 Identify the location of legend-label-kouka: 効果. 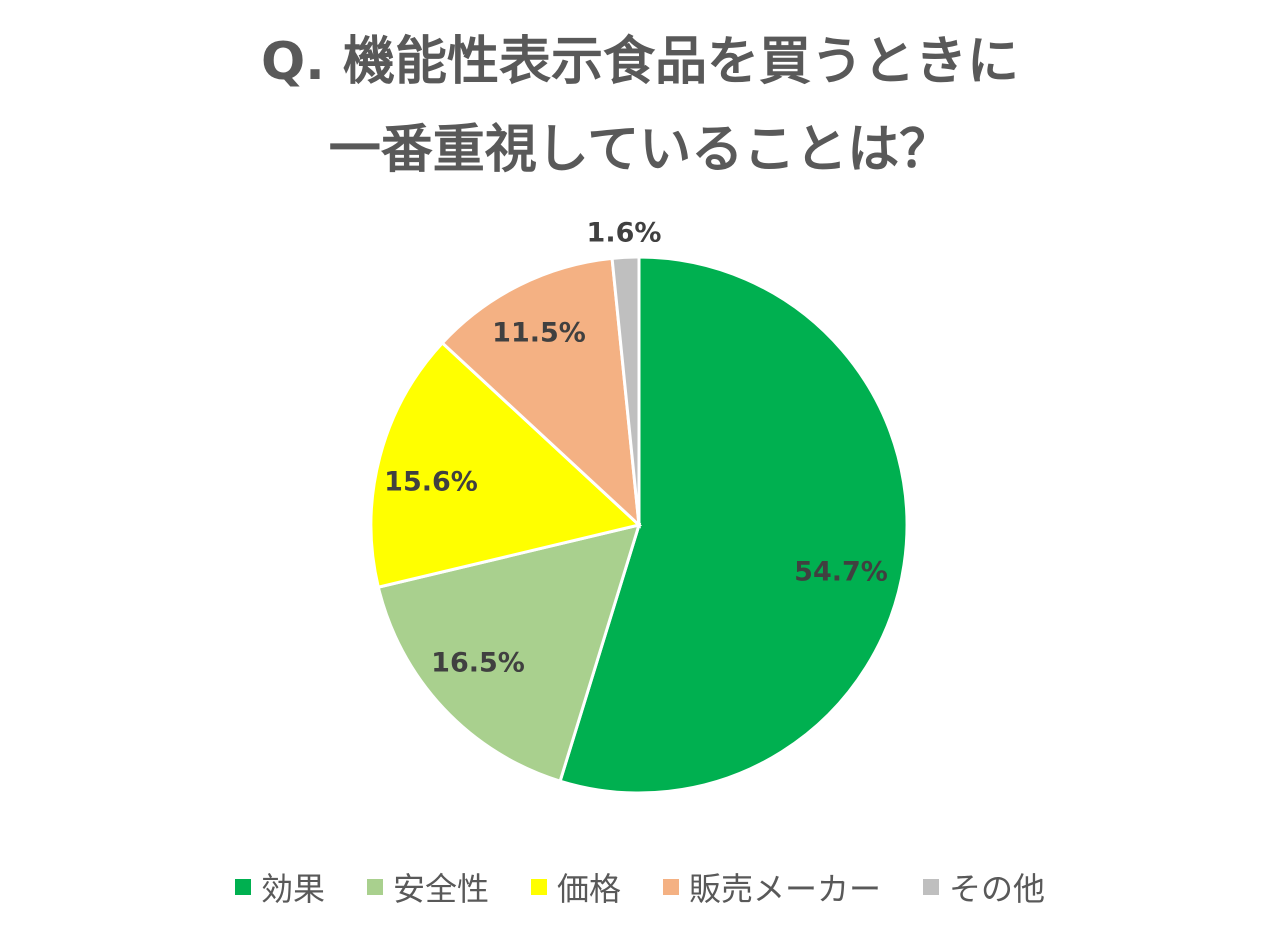
(292, 889).